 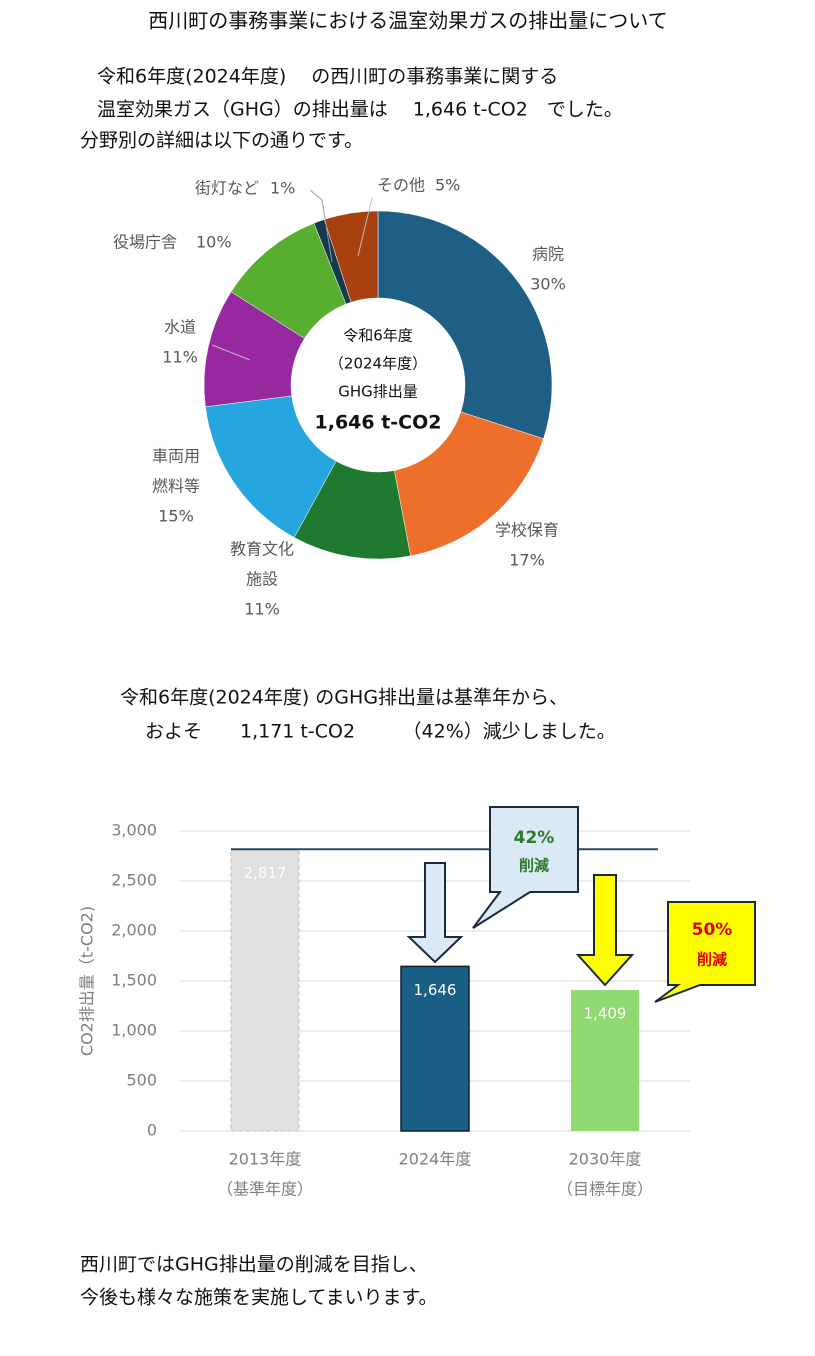 I want to click on segment-value: 1%, so click(x=282, y=188).